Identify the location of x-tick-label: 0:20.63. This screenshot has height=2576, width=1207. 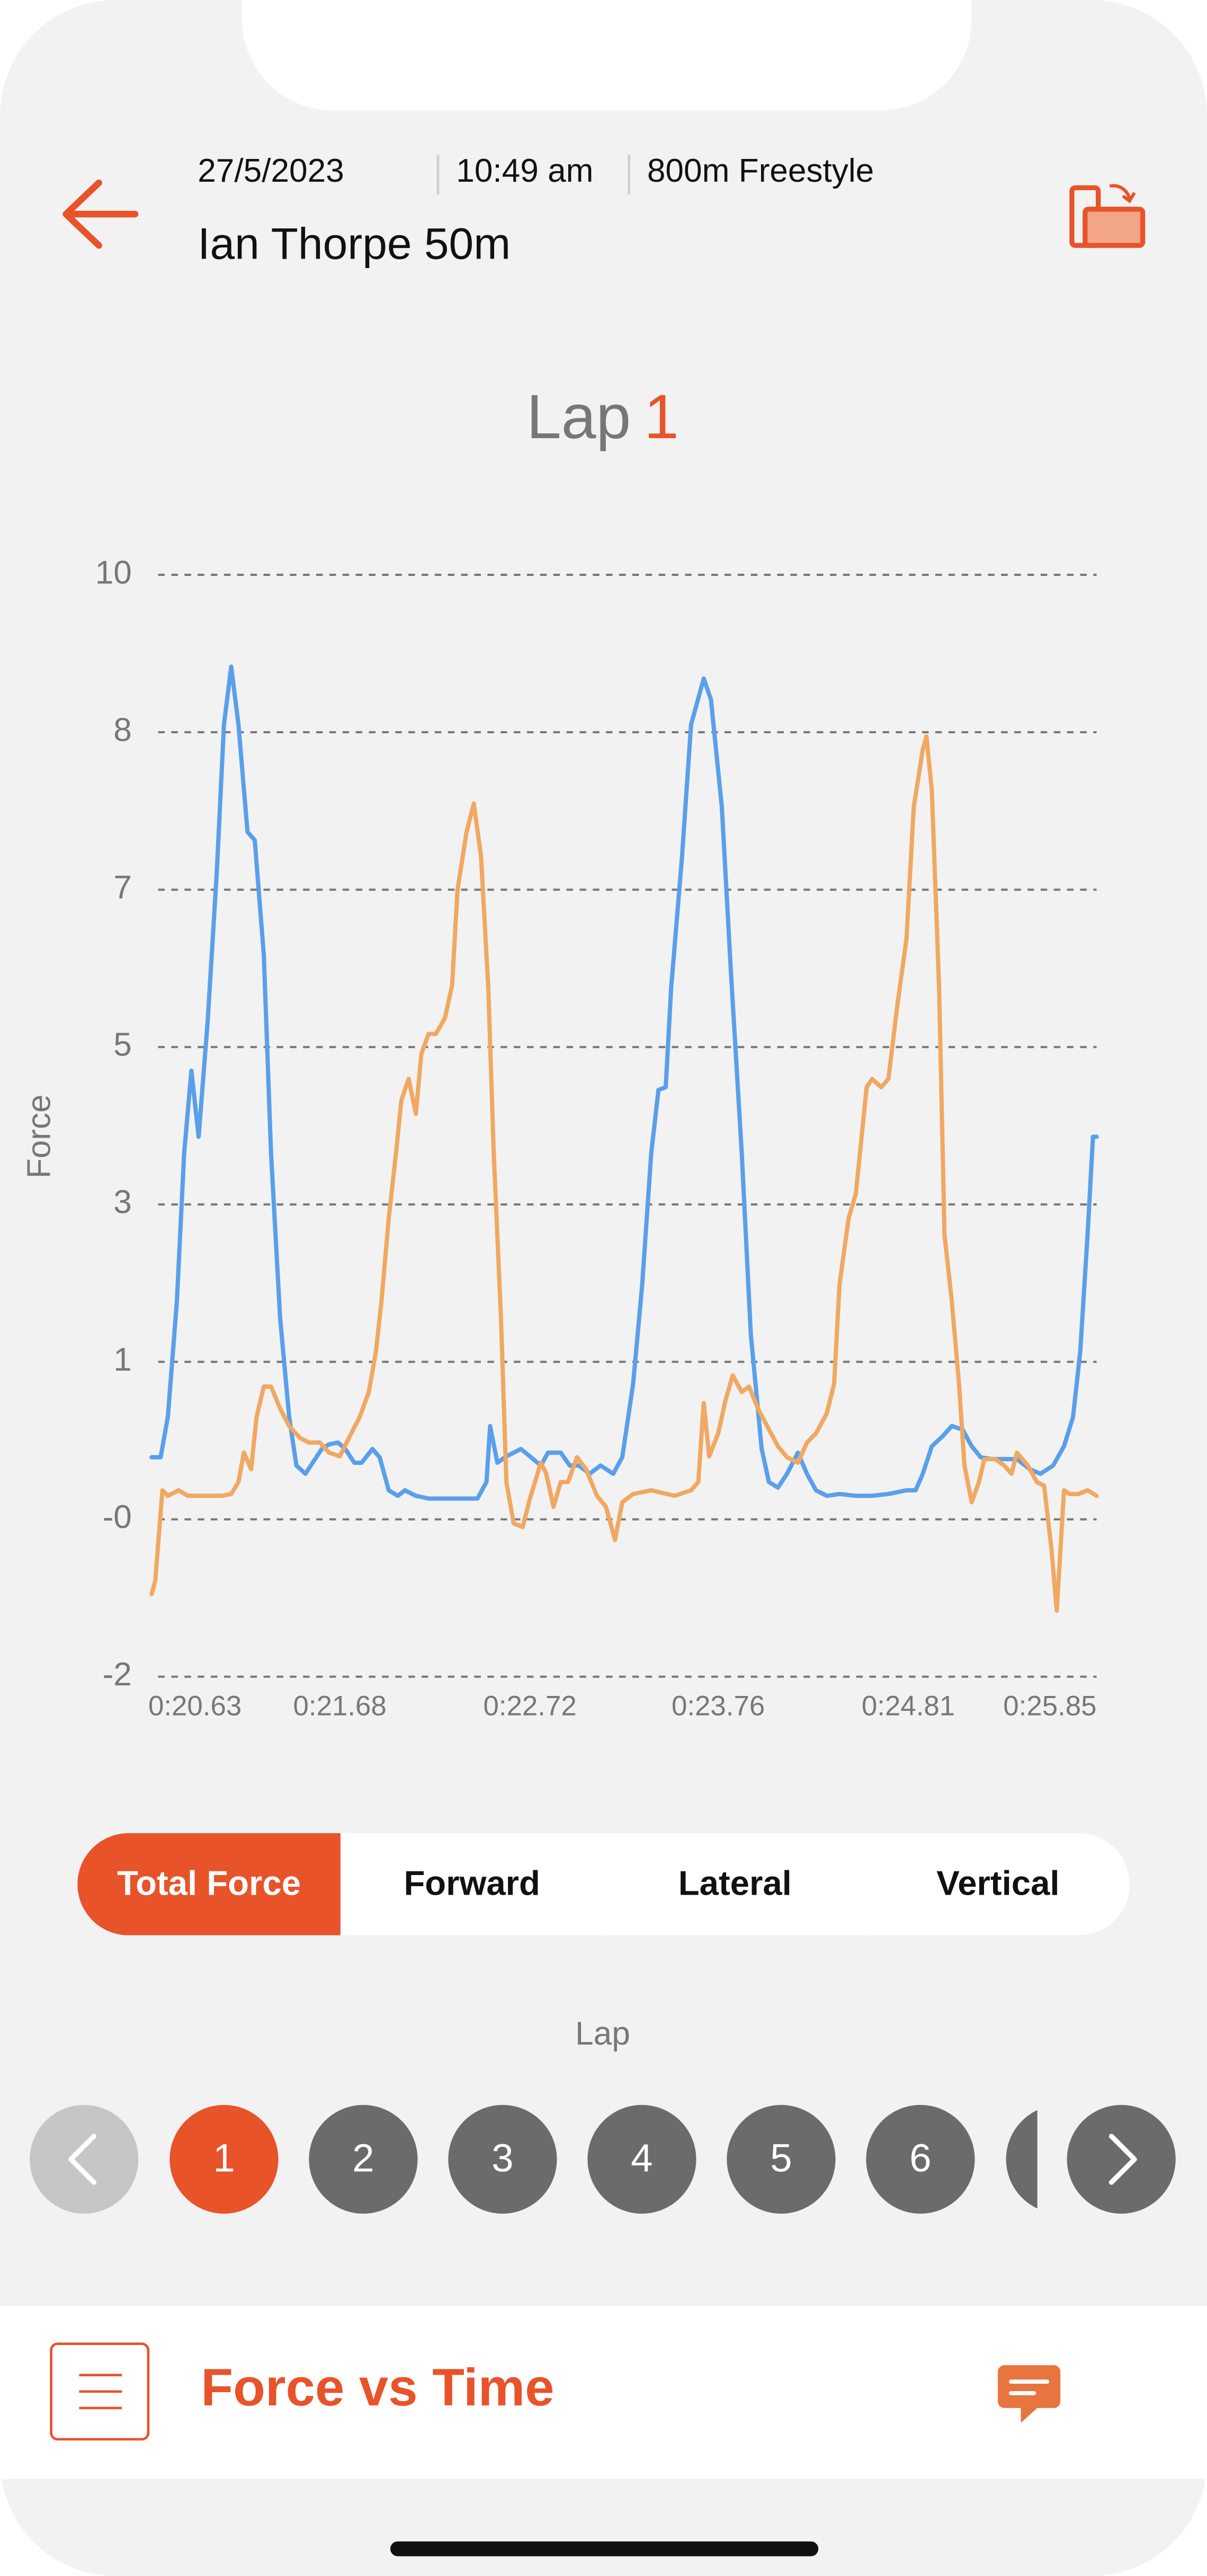
(195, 1706).